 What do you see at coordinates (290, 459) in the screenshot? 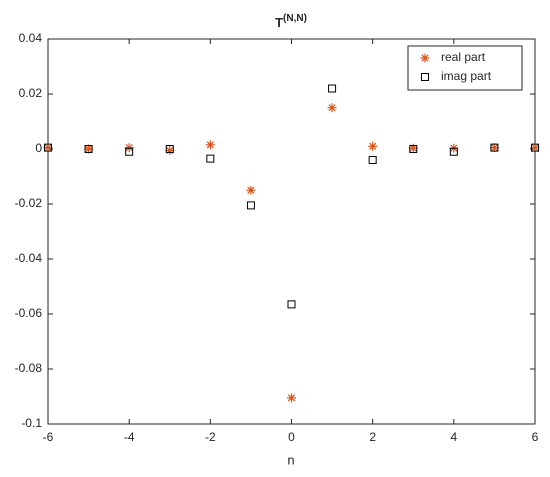
I see `x-axis-label: n` at bounding box center [290, 459].